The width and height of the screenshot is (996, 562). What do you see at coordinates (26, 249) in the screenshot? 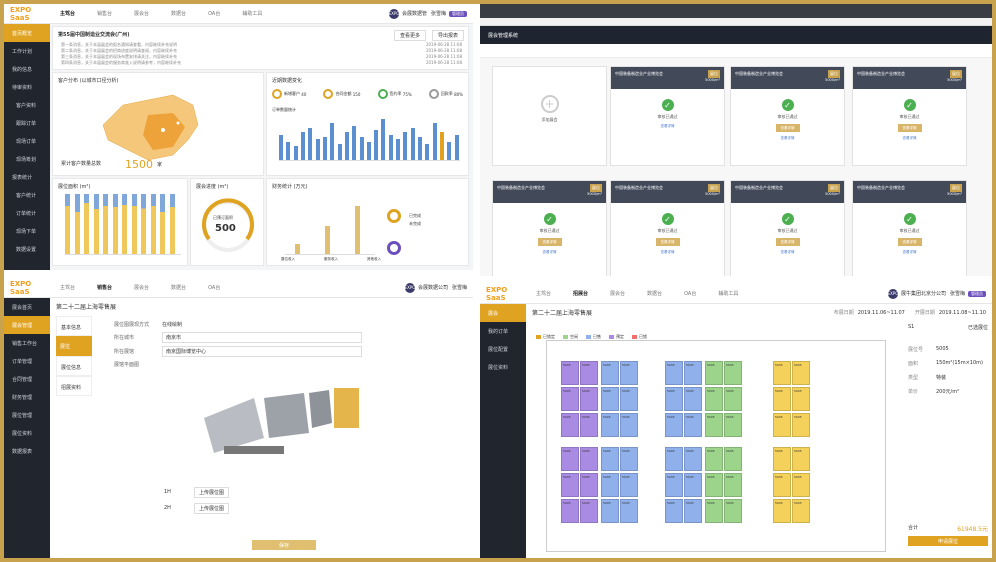
I see `sidebar-item: 数据设置` at bounding box center [26, 249].